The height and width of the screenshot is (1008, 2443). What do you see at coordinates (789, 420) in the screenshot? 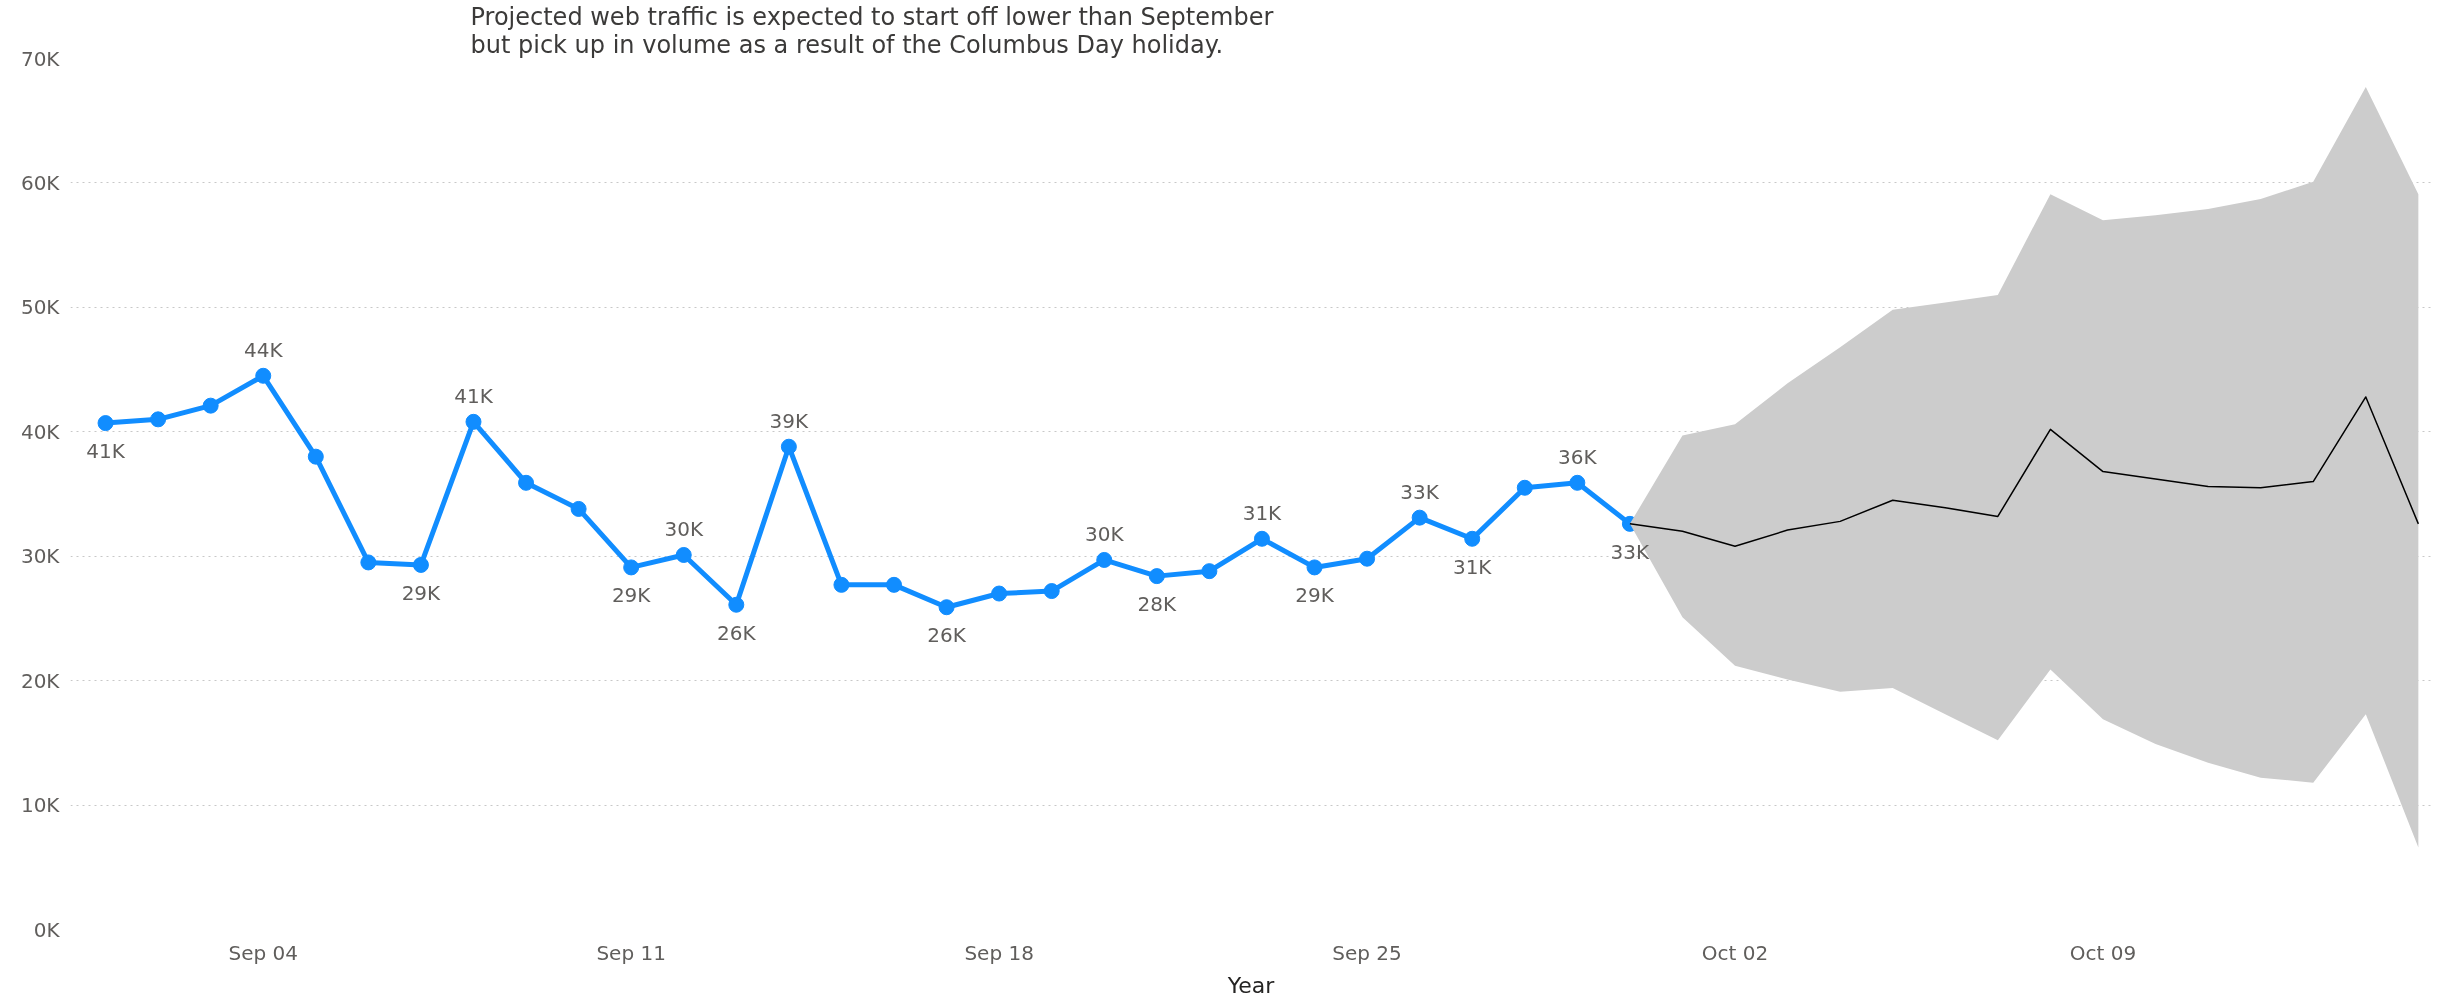
I see `data-label: 39K` at bounding box center [789, 420].